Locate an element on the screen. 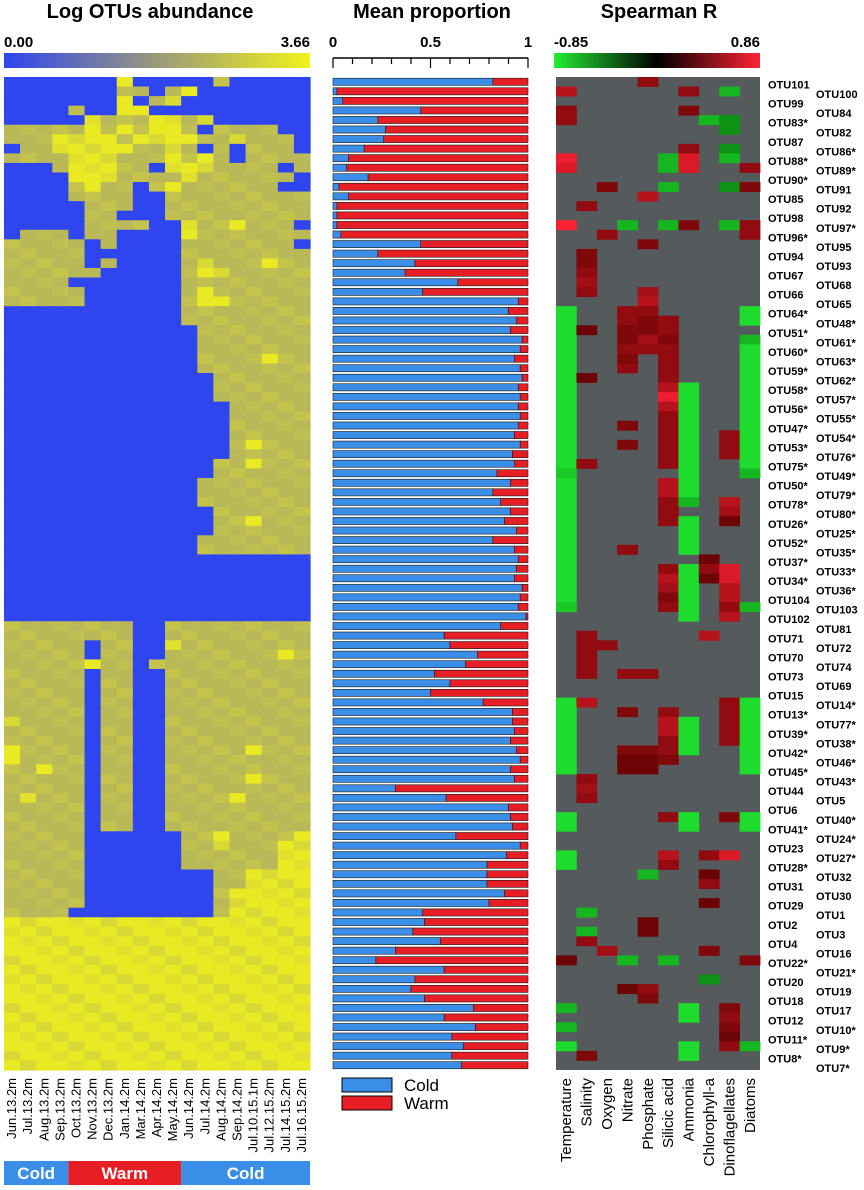  sample-label: May.14.2m is located at coordinates (172, 1109).